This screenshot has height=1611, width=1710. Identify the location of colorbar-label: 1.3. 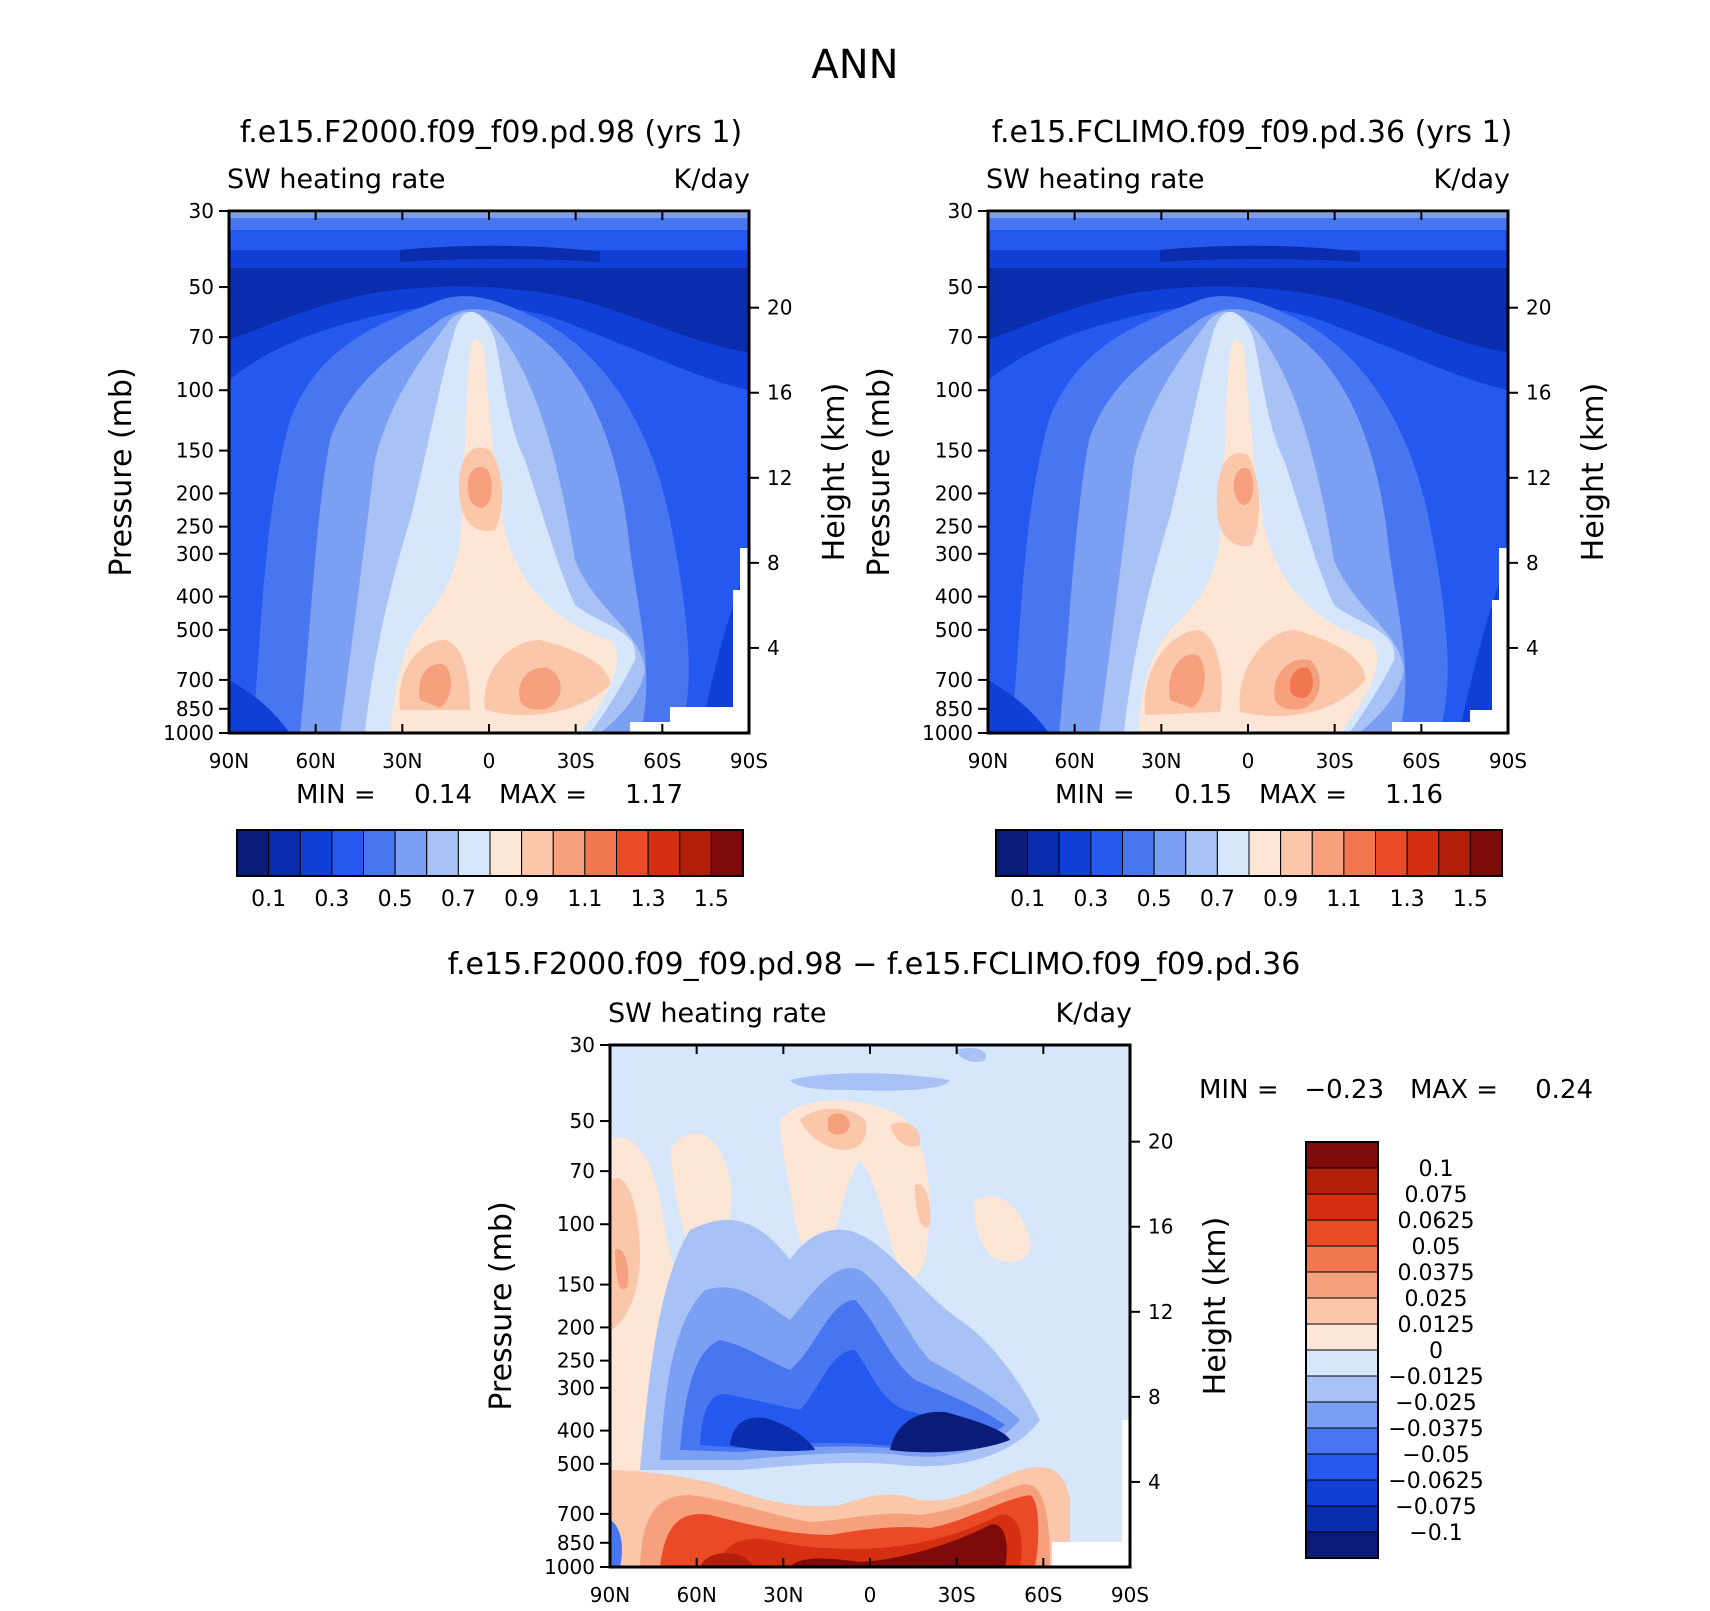
(648, 899).